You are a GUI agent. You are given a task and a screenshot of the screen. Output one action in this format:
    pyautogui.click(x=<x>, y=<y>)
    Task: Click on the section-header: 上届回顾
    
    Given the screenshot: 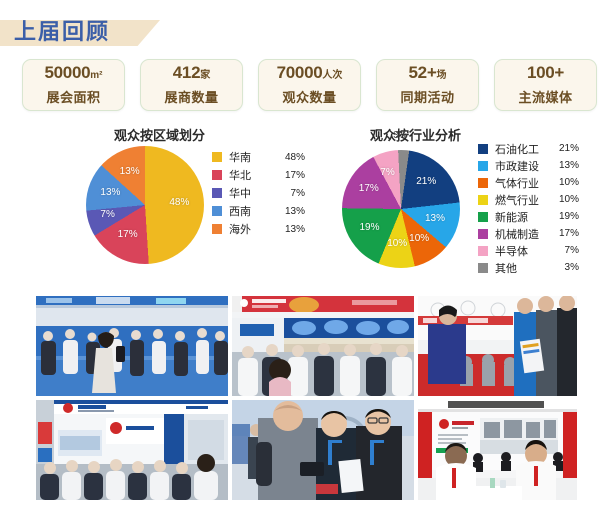 What is the action you would take?
    pyautogui.click(x=130, y=27)
    